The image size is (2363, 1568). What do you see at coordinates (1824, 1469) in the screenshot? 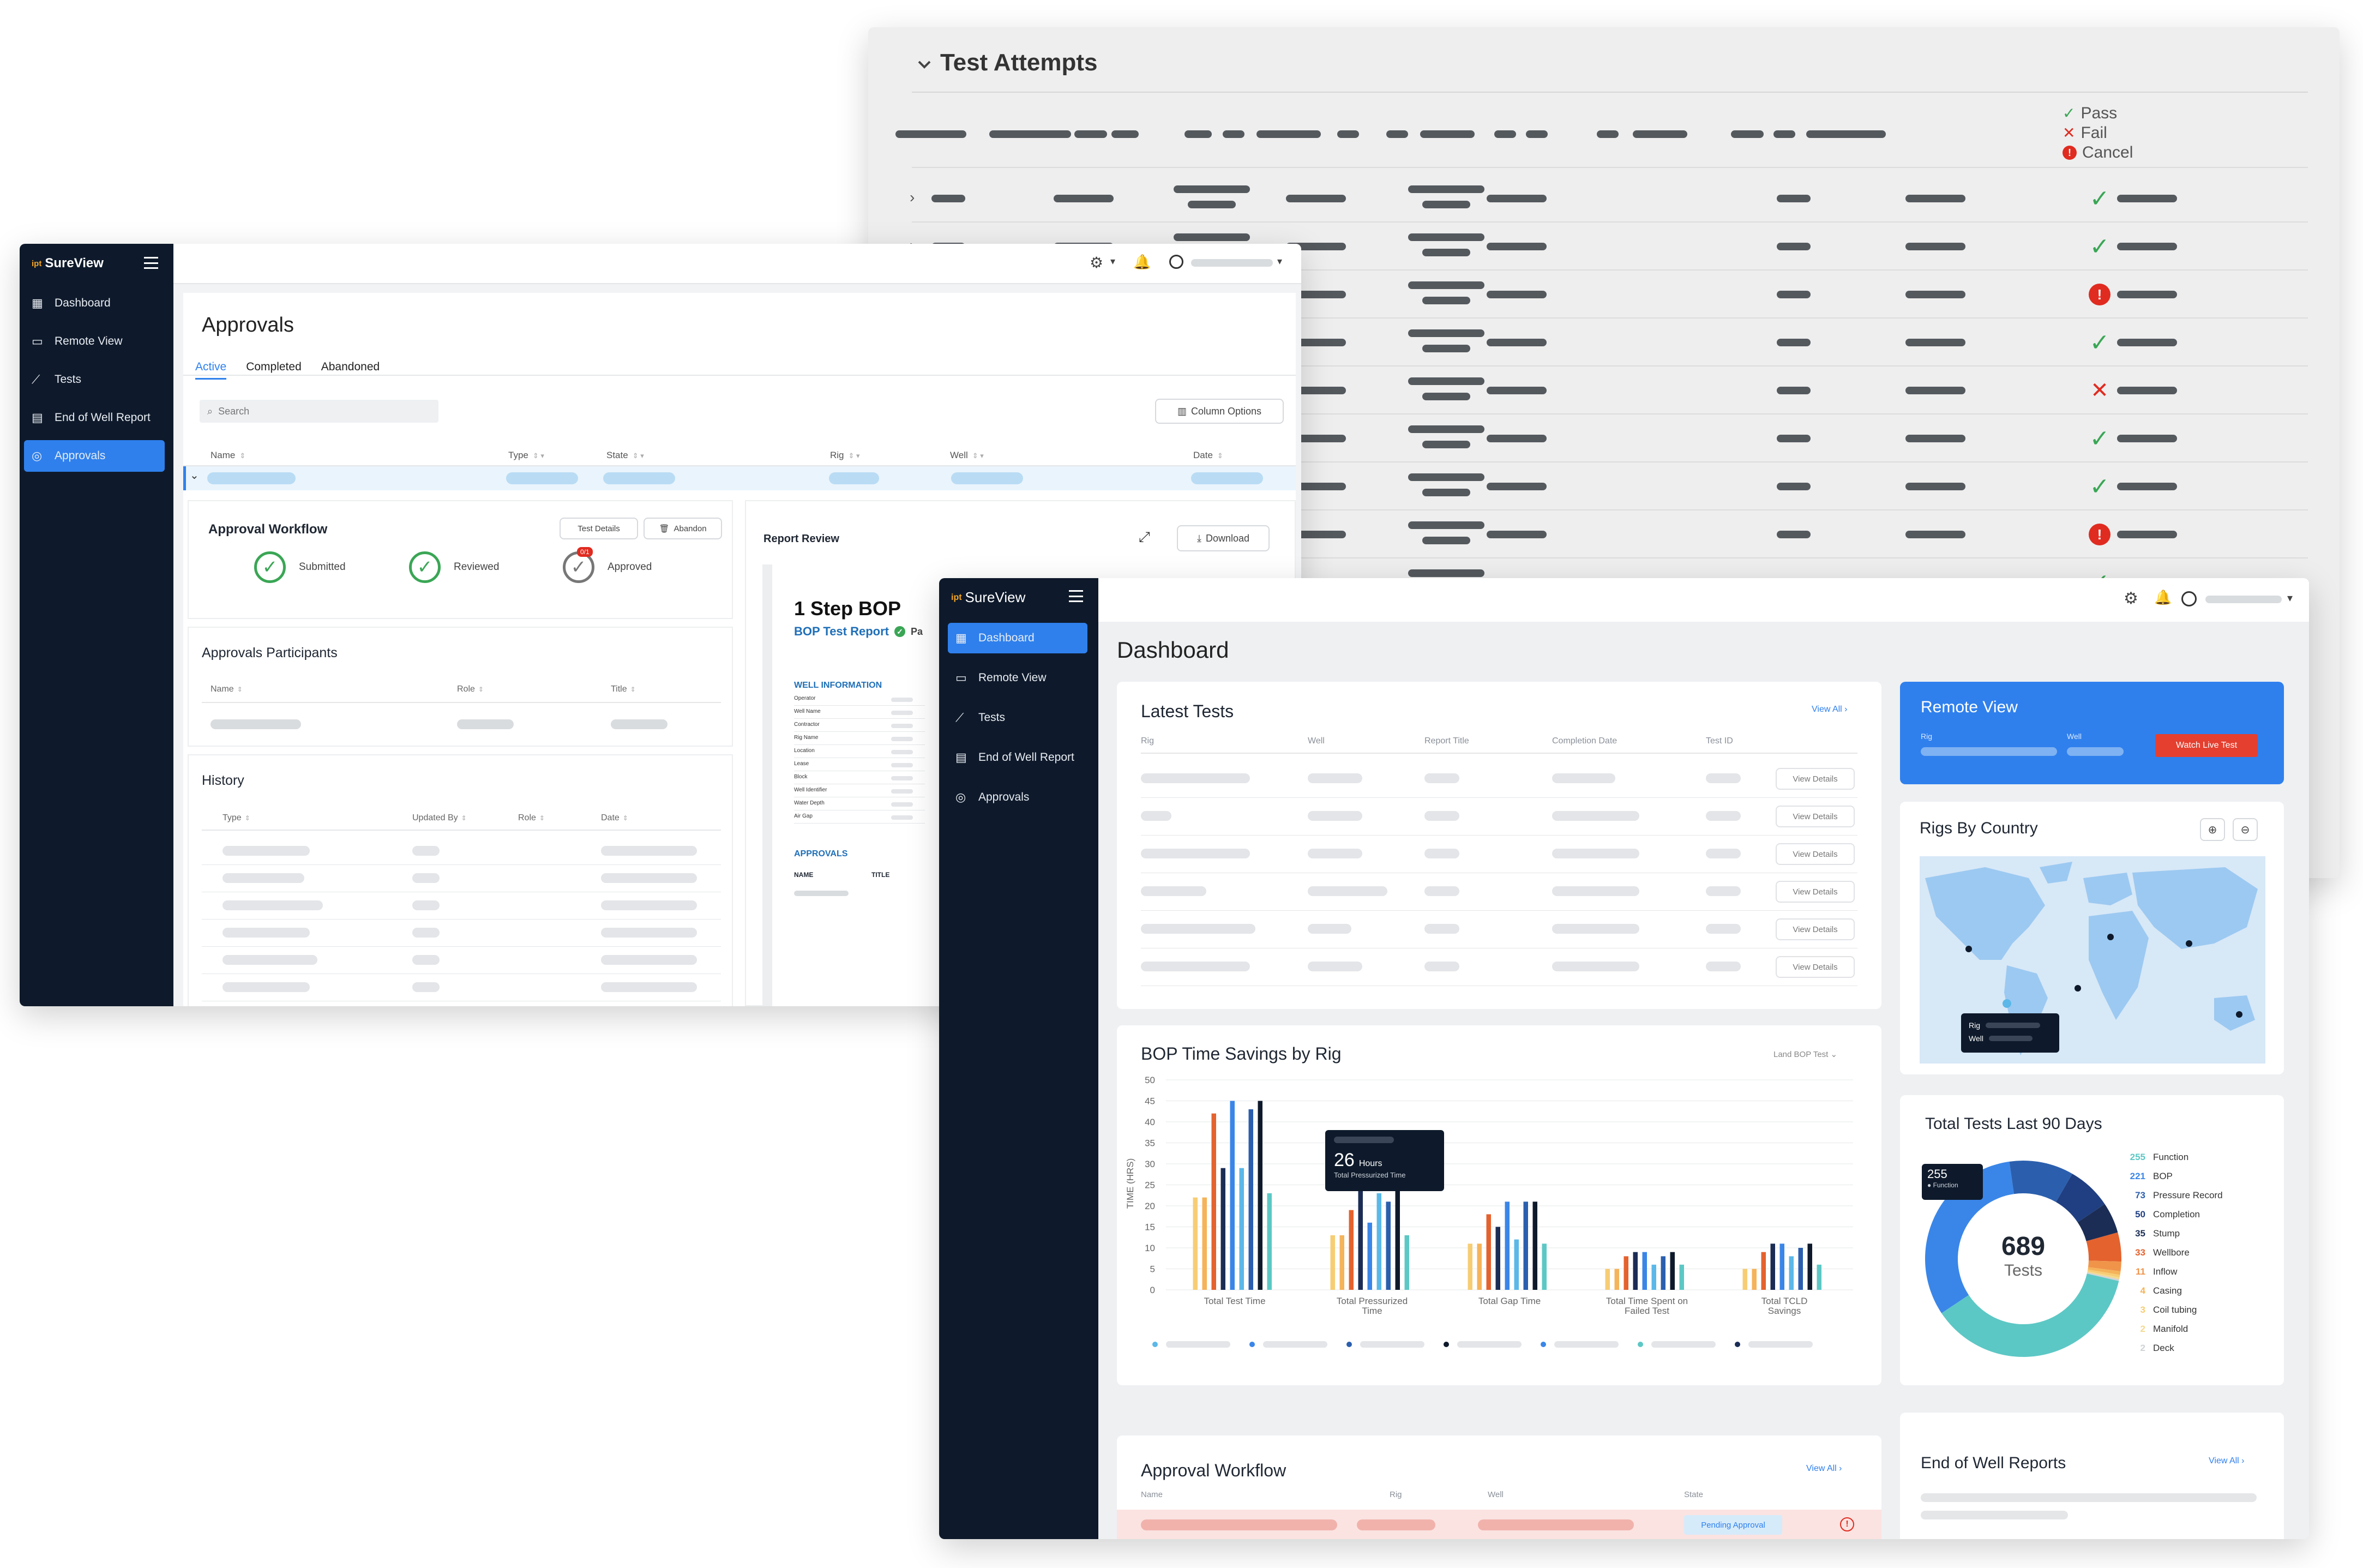
I see `approval-view-all-link: View All ›` at bounding box center [1824, 1469].